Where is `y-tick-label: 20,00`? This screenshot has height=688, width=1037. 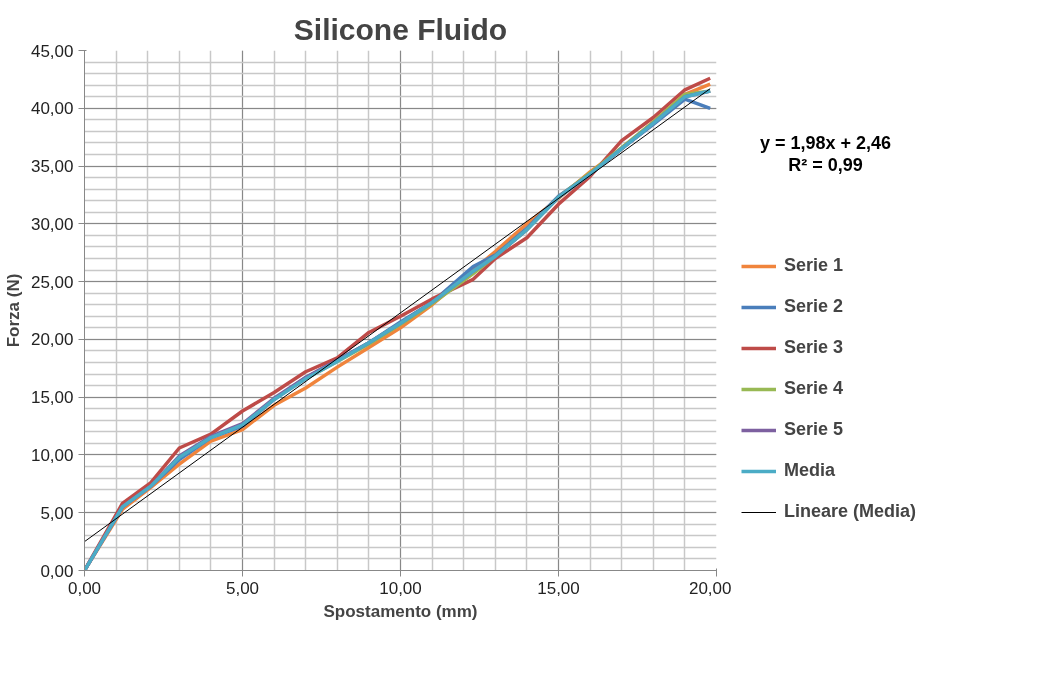 y-tick-label: 20,00 is located at coordinates (52, 340).